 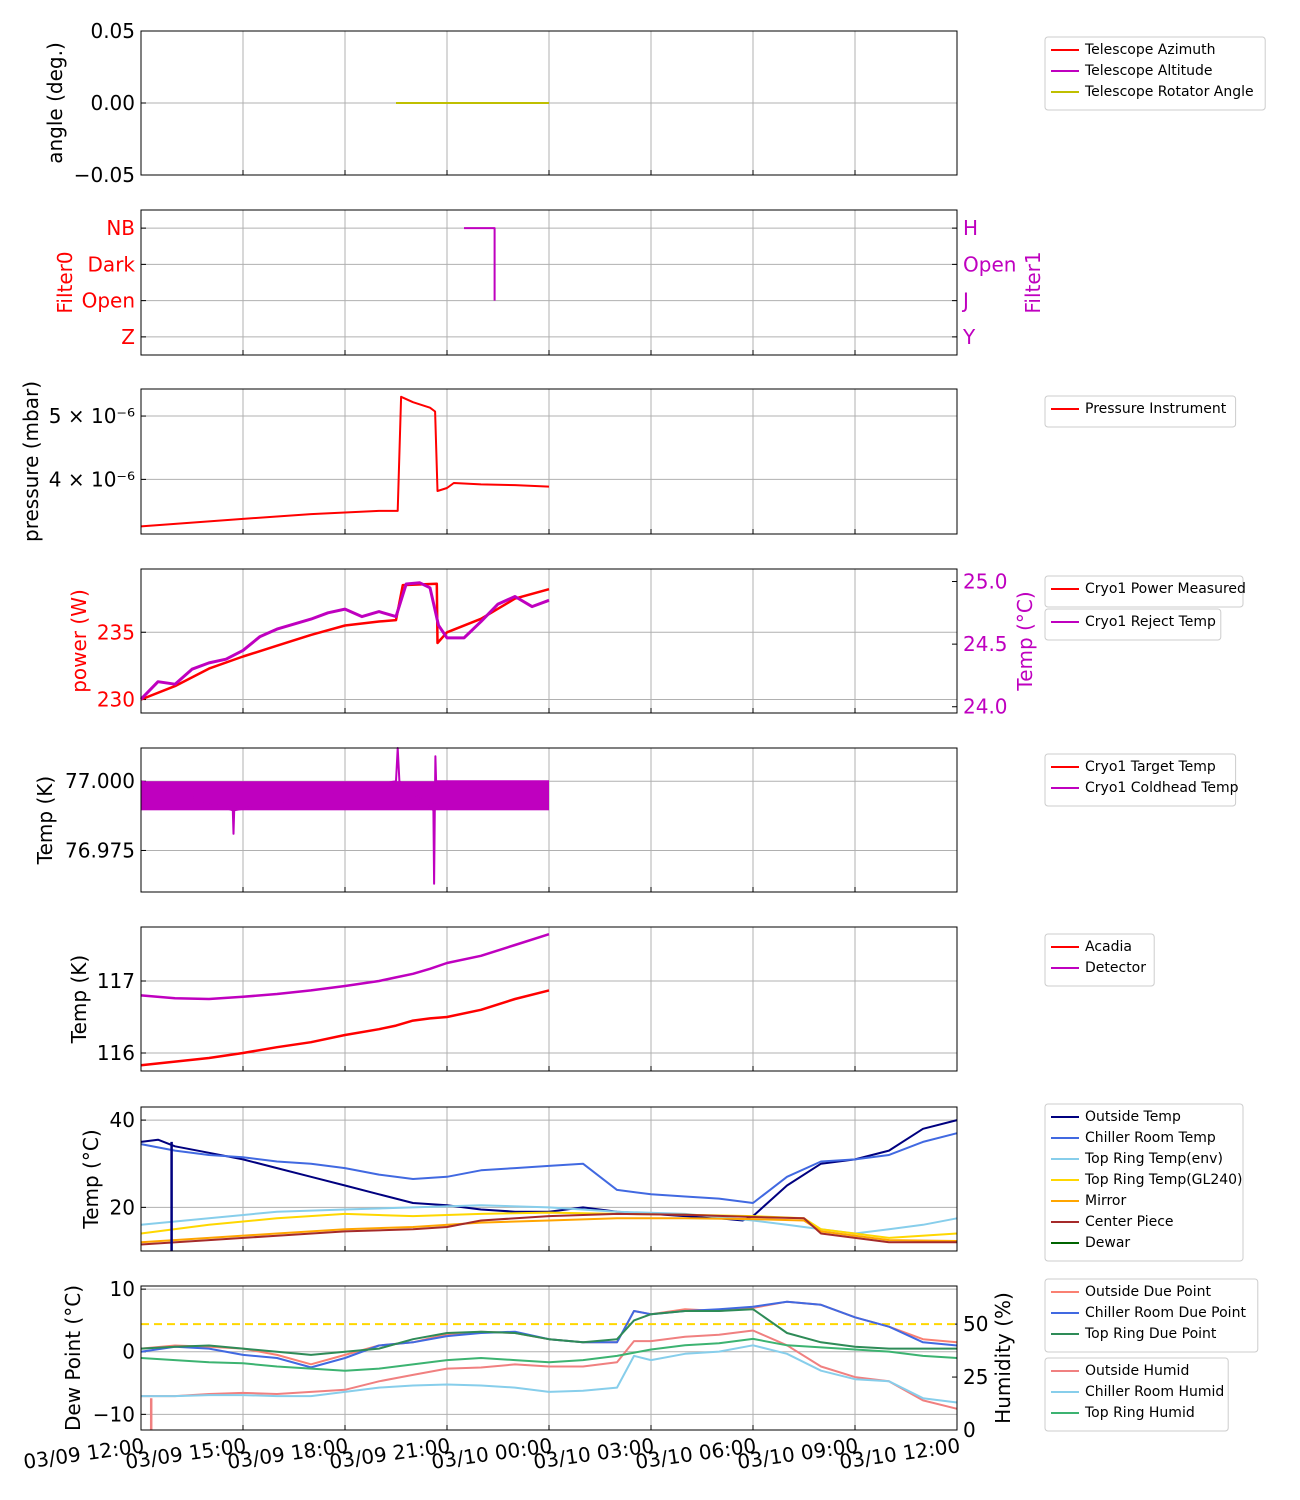 What do you see at coordinates (116, 700) in the screenshot?
I see `y-tick-label: 230` at bounding box center [116, 700].